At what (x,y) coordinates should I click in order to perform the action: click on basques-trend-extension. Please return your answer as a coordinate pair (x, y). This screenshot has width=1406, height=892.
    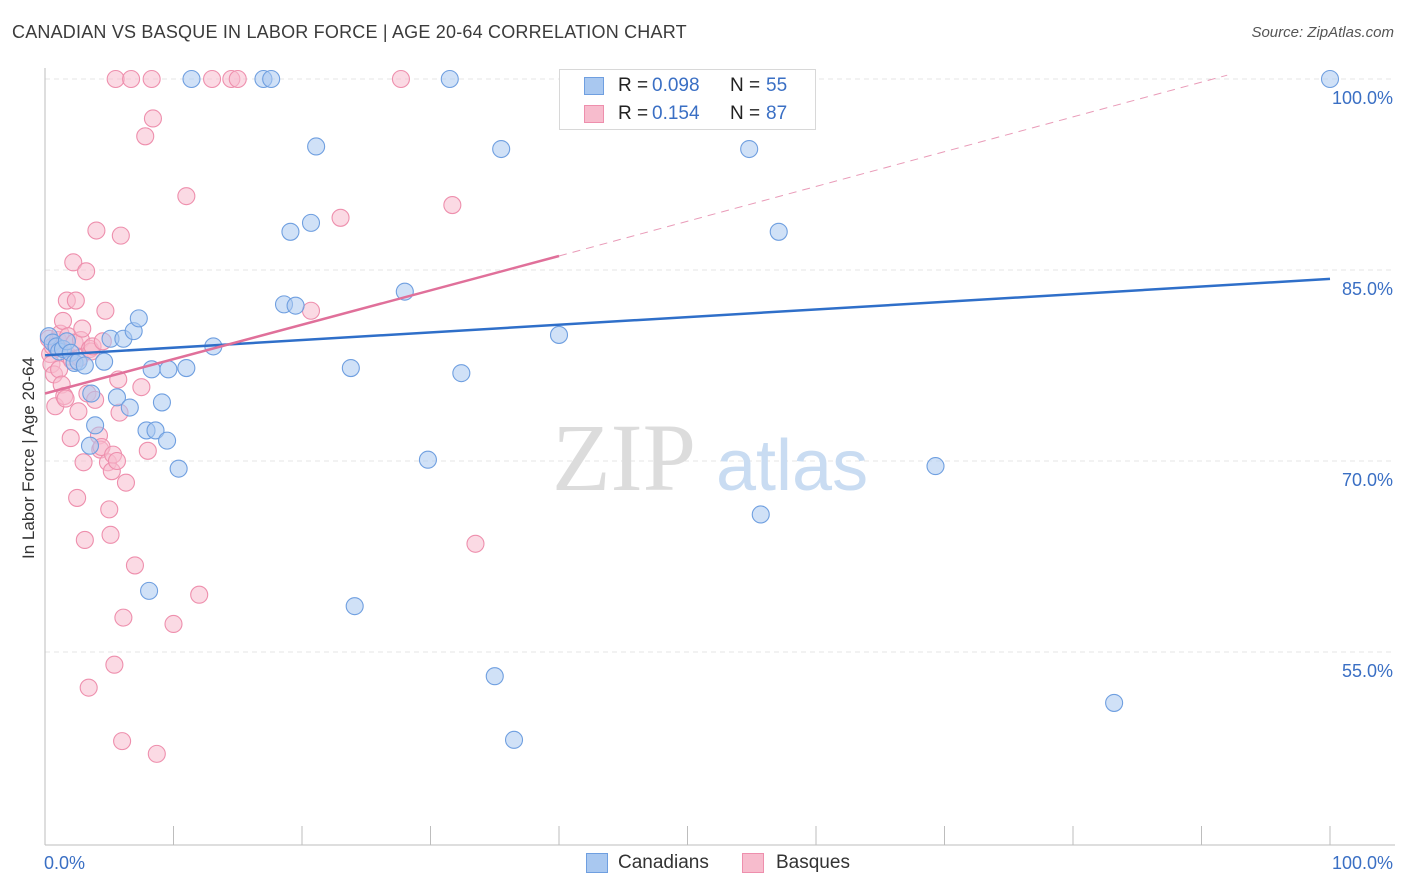
    Looking at the image, I should click on (893, 165).